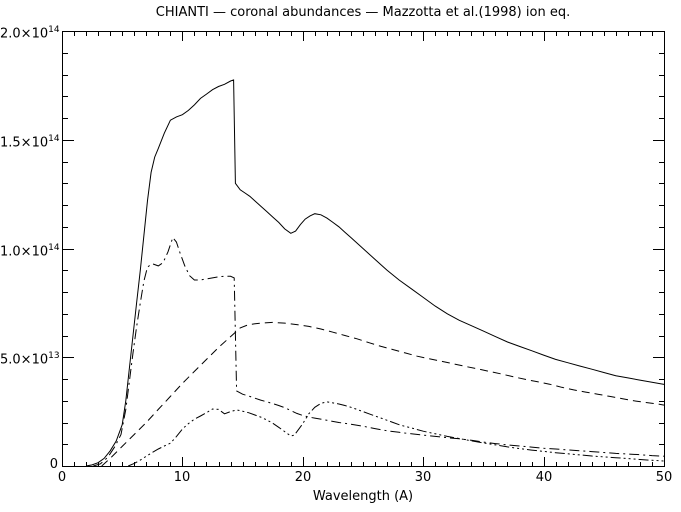 The width and height of the screenshot is (681, 512). Describe the element at coordinates (363, 496) in the screenshot. I see `x-axis-label: Wavelength (A)` at that location.